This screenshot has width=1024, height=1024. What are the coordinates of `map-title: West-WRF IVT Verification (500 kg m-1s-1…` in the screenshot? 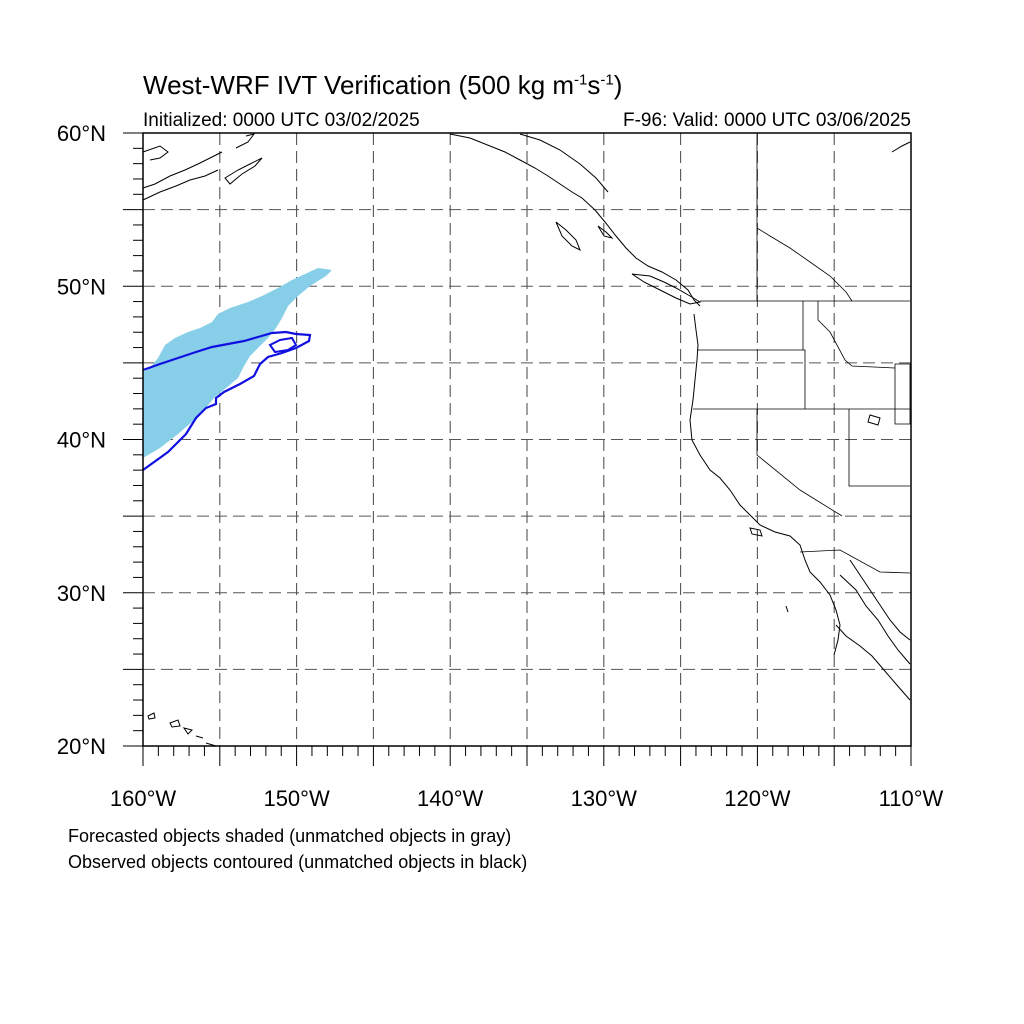 It's located at (383, 85).